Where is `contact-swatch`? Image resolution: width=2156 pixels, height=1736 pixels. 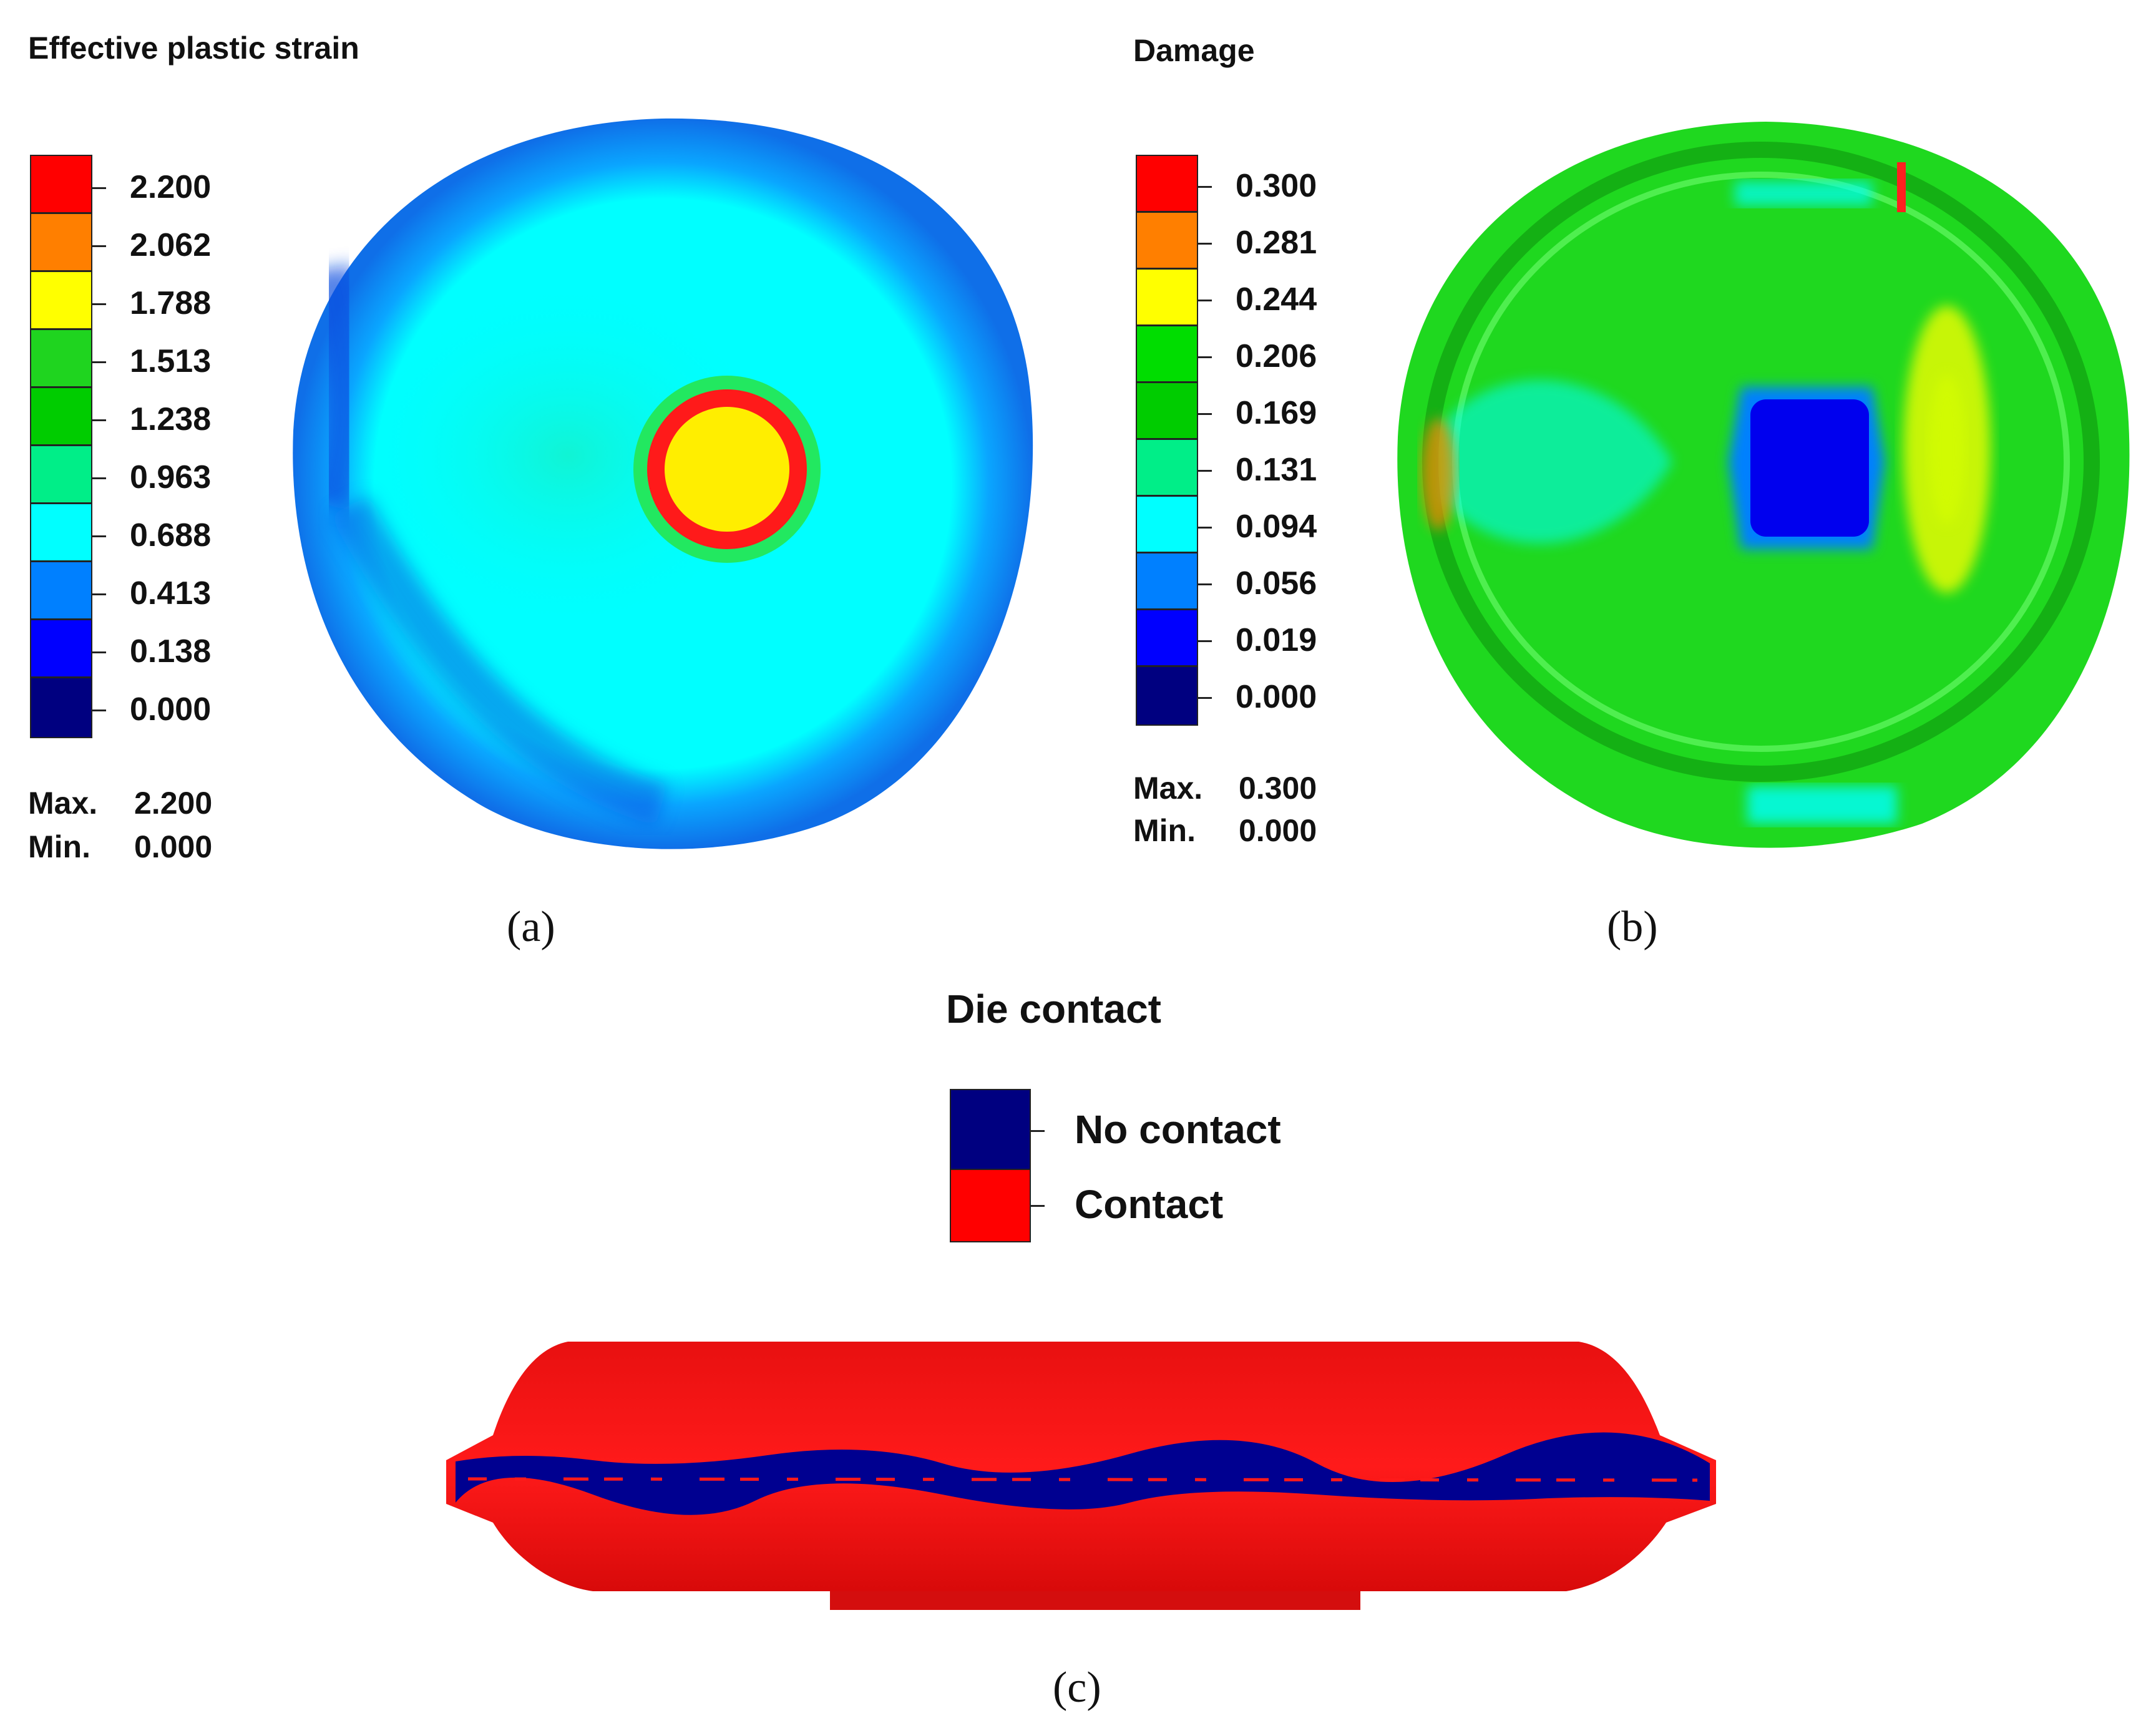 contact-swatch is located at coordinates (990, 1205).